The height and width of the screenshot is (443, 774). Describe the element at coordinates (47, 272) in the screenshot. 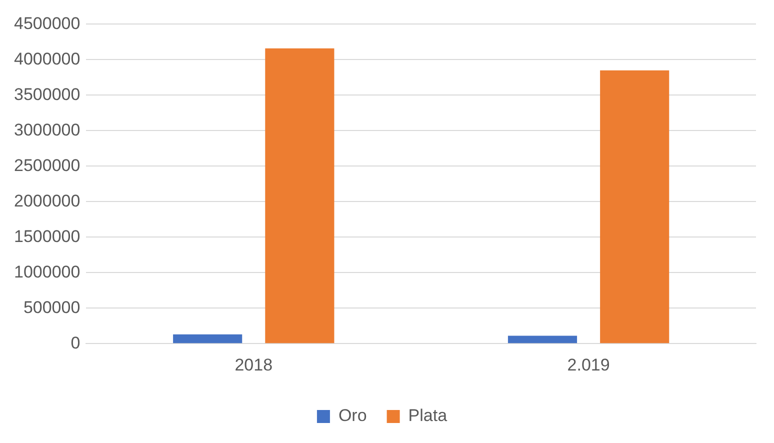

I see `y-tick-label: 1000000` at that location.